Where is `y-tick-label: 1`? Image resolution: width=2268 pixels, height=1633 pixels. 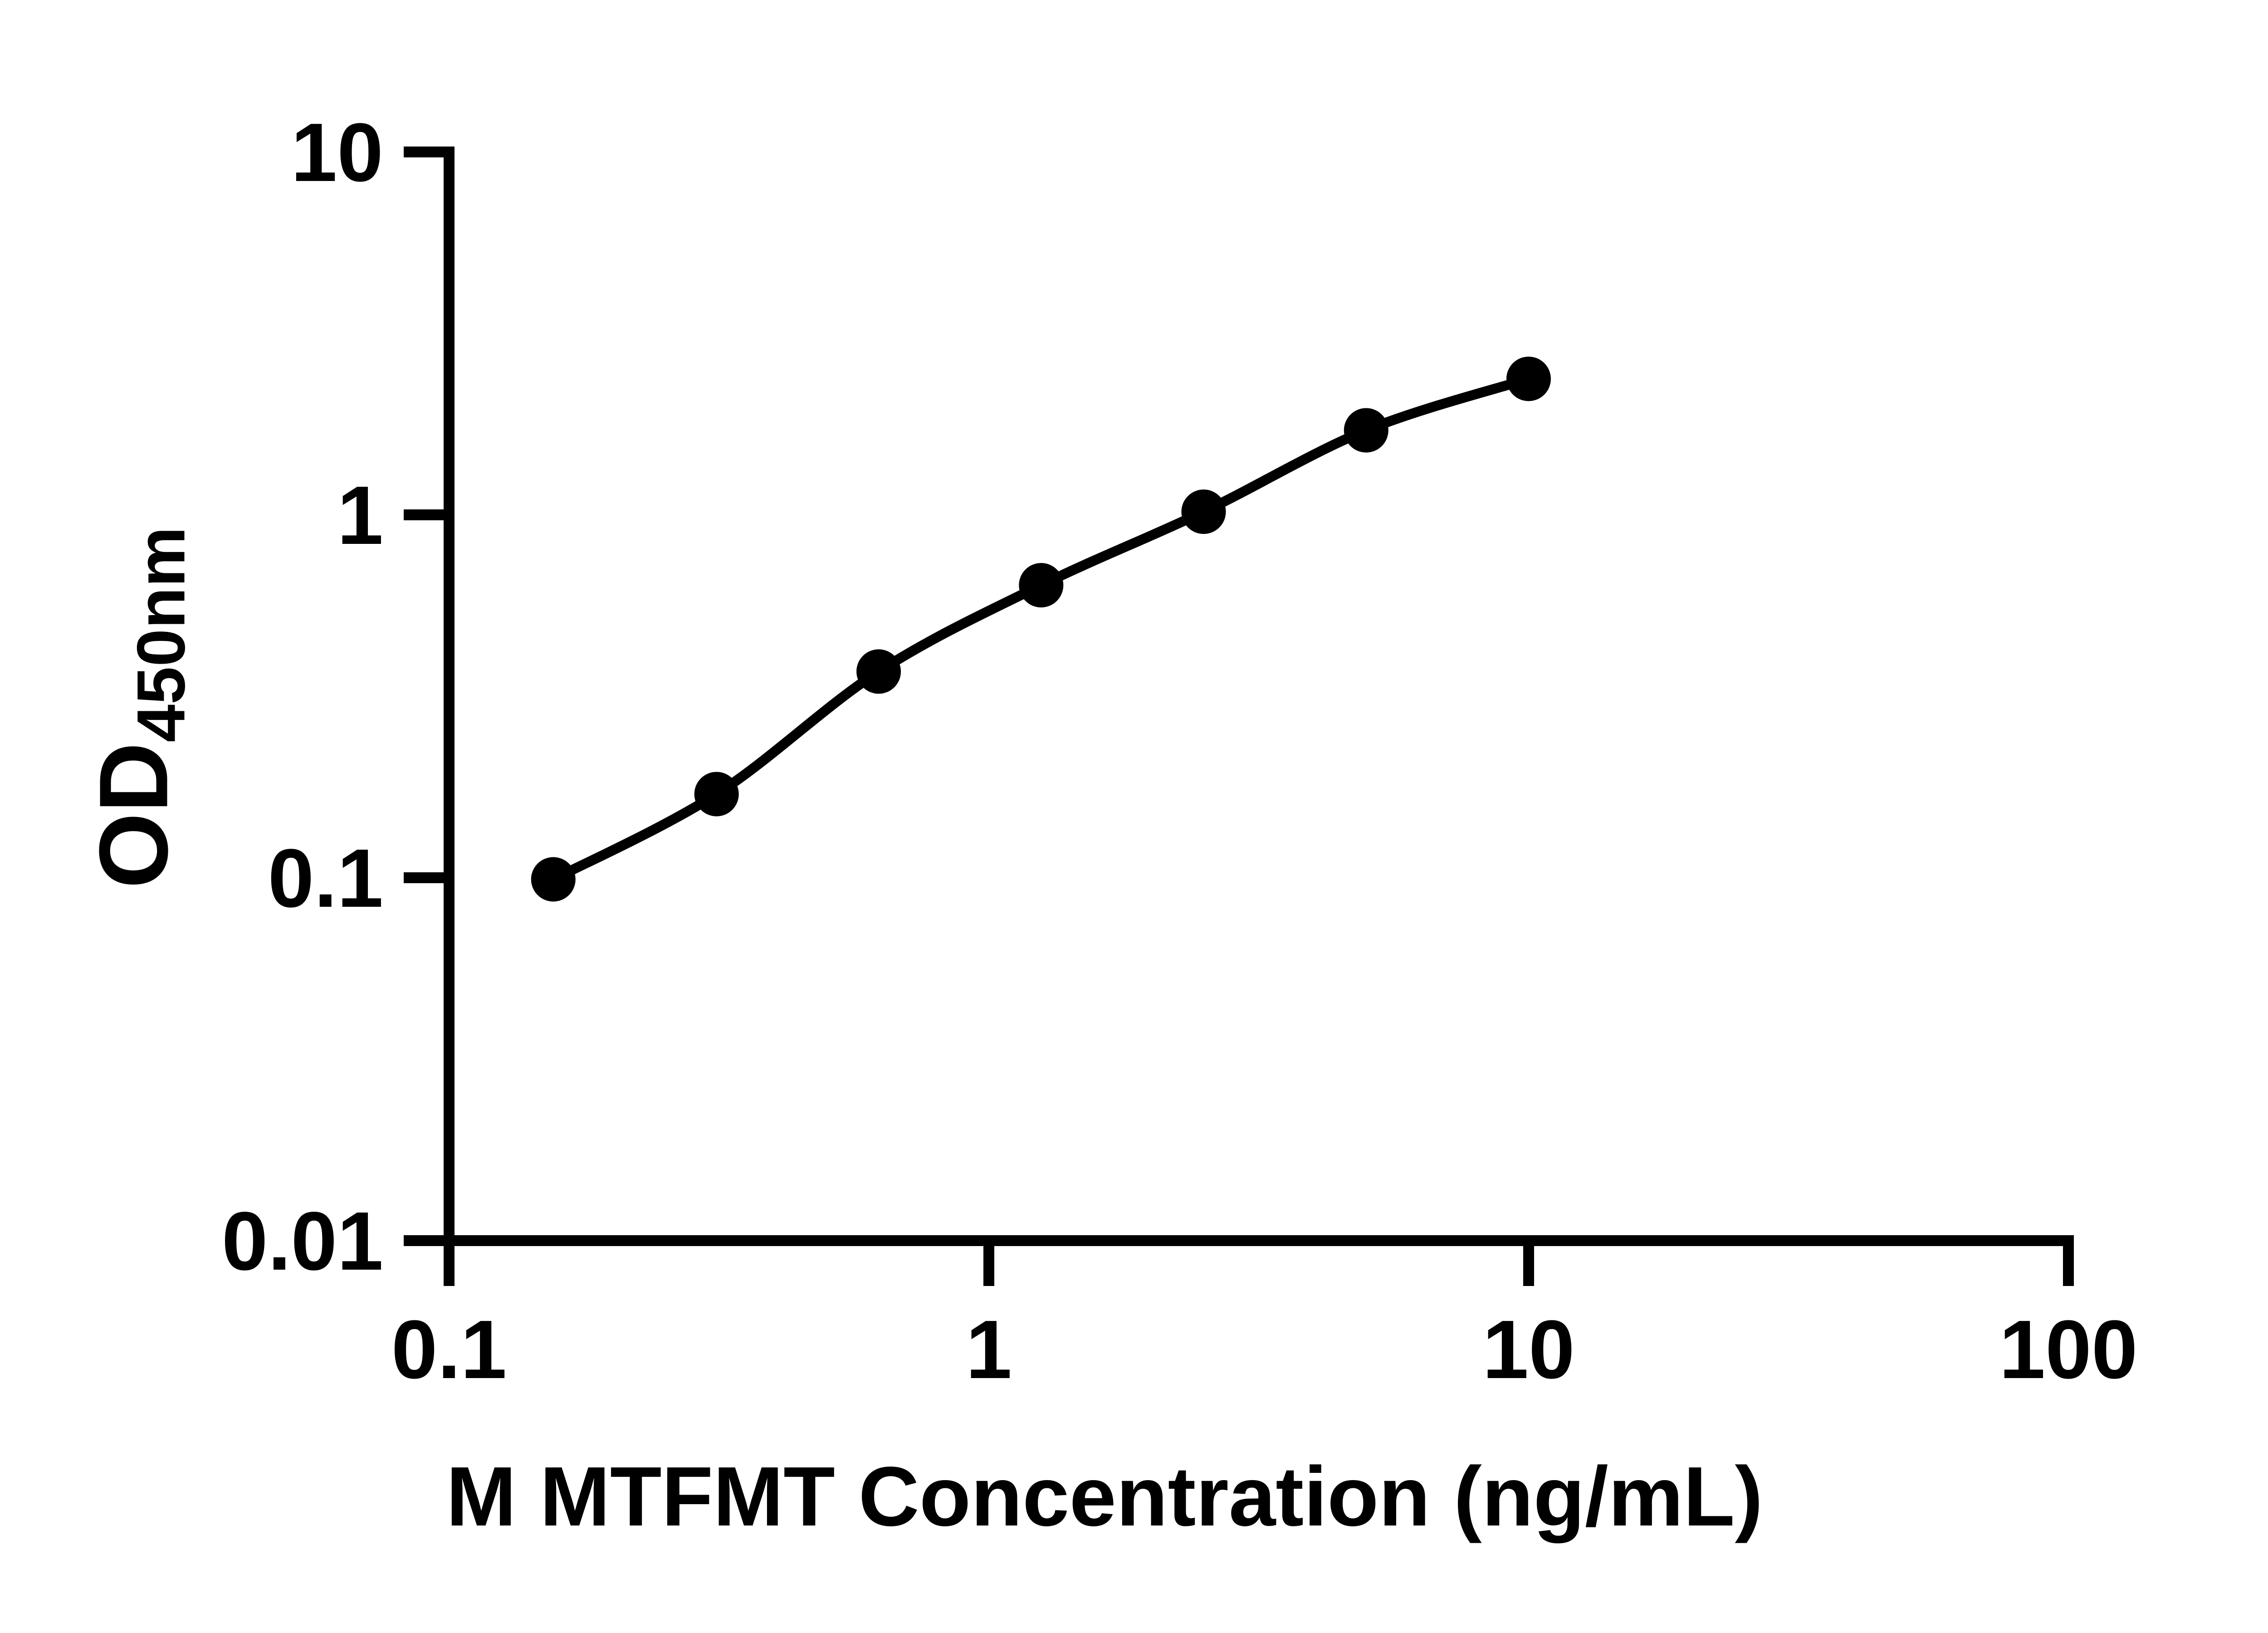 y-tick-label: 1 is located at coordinates (360, 515).